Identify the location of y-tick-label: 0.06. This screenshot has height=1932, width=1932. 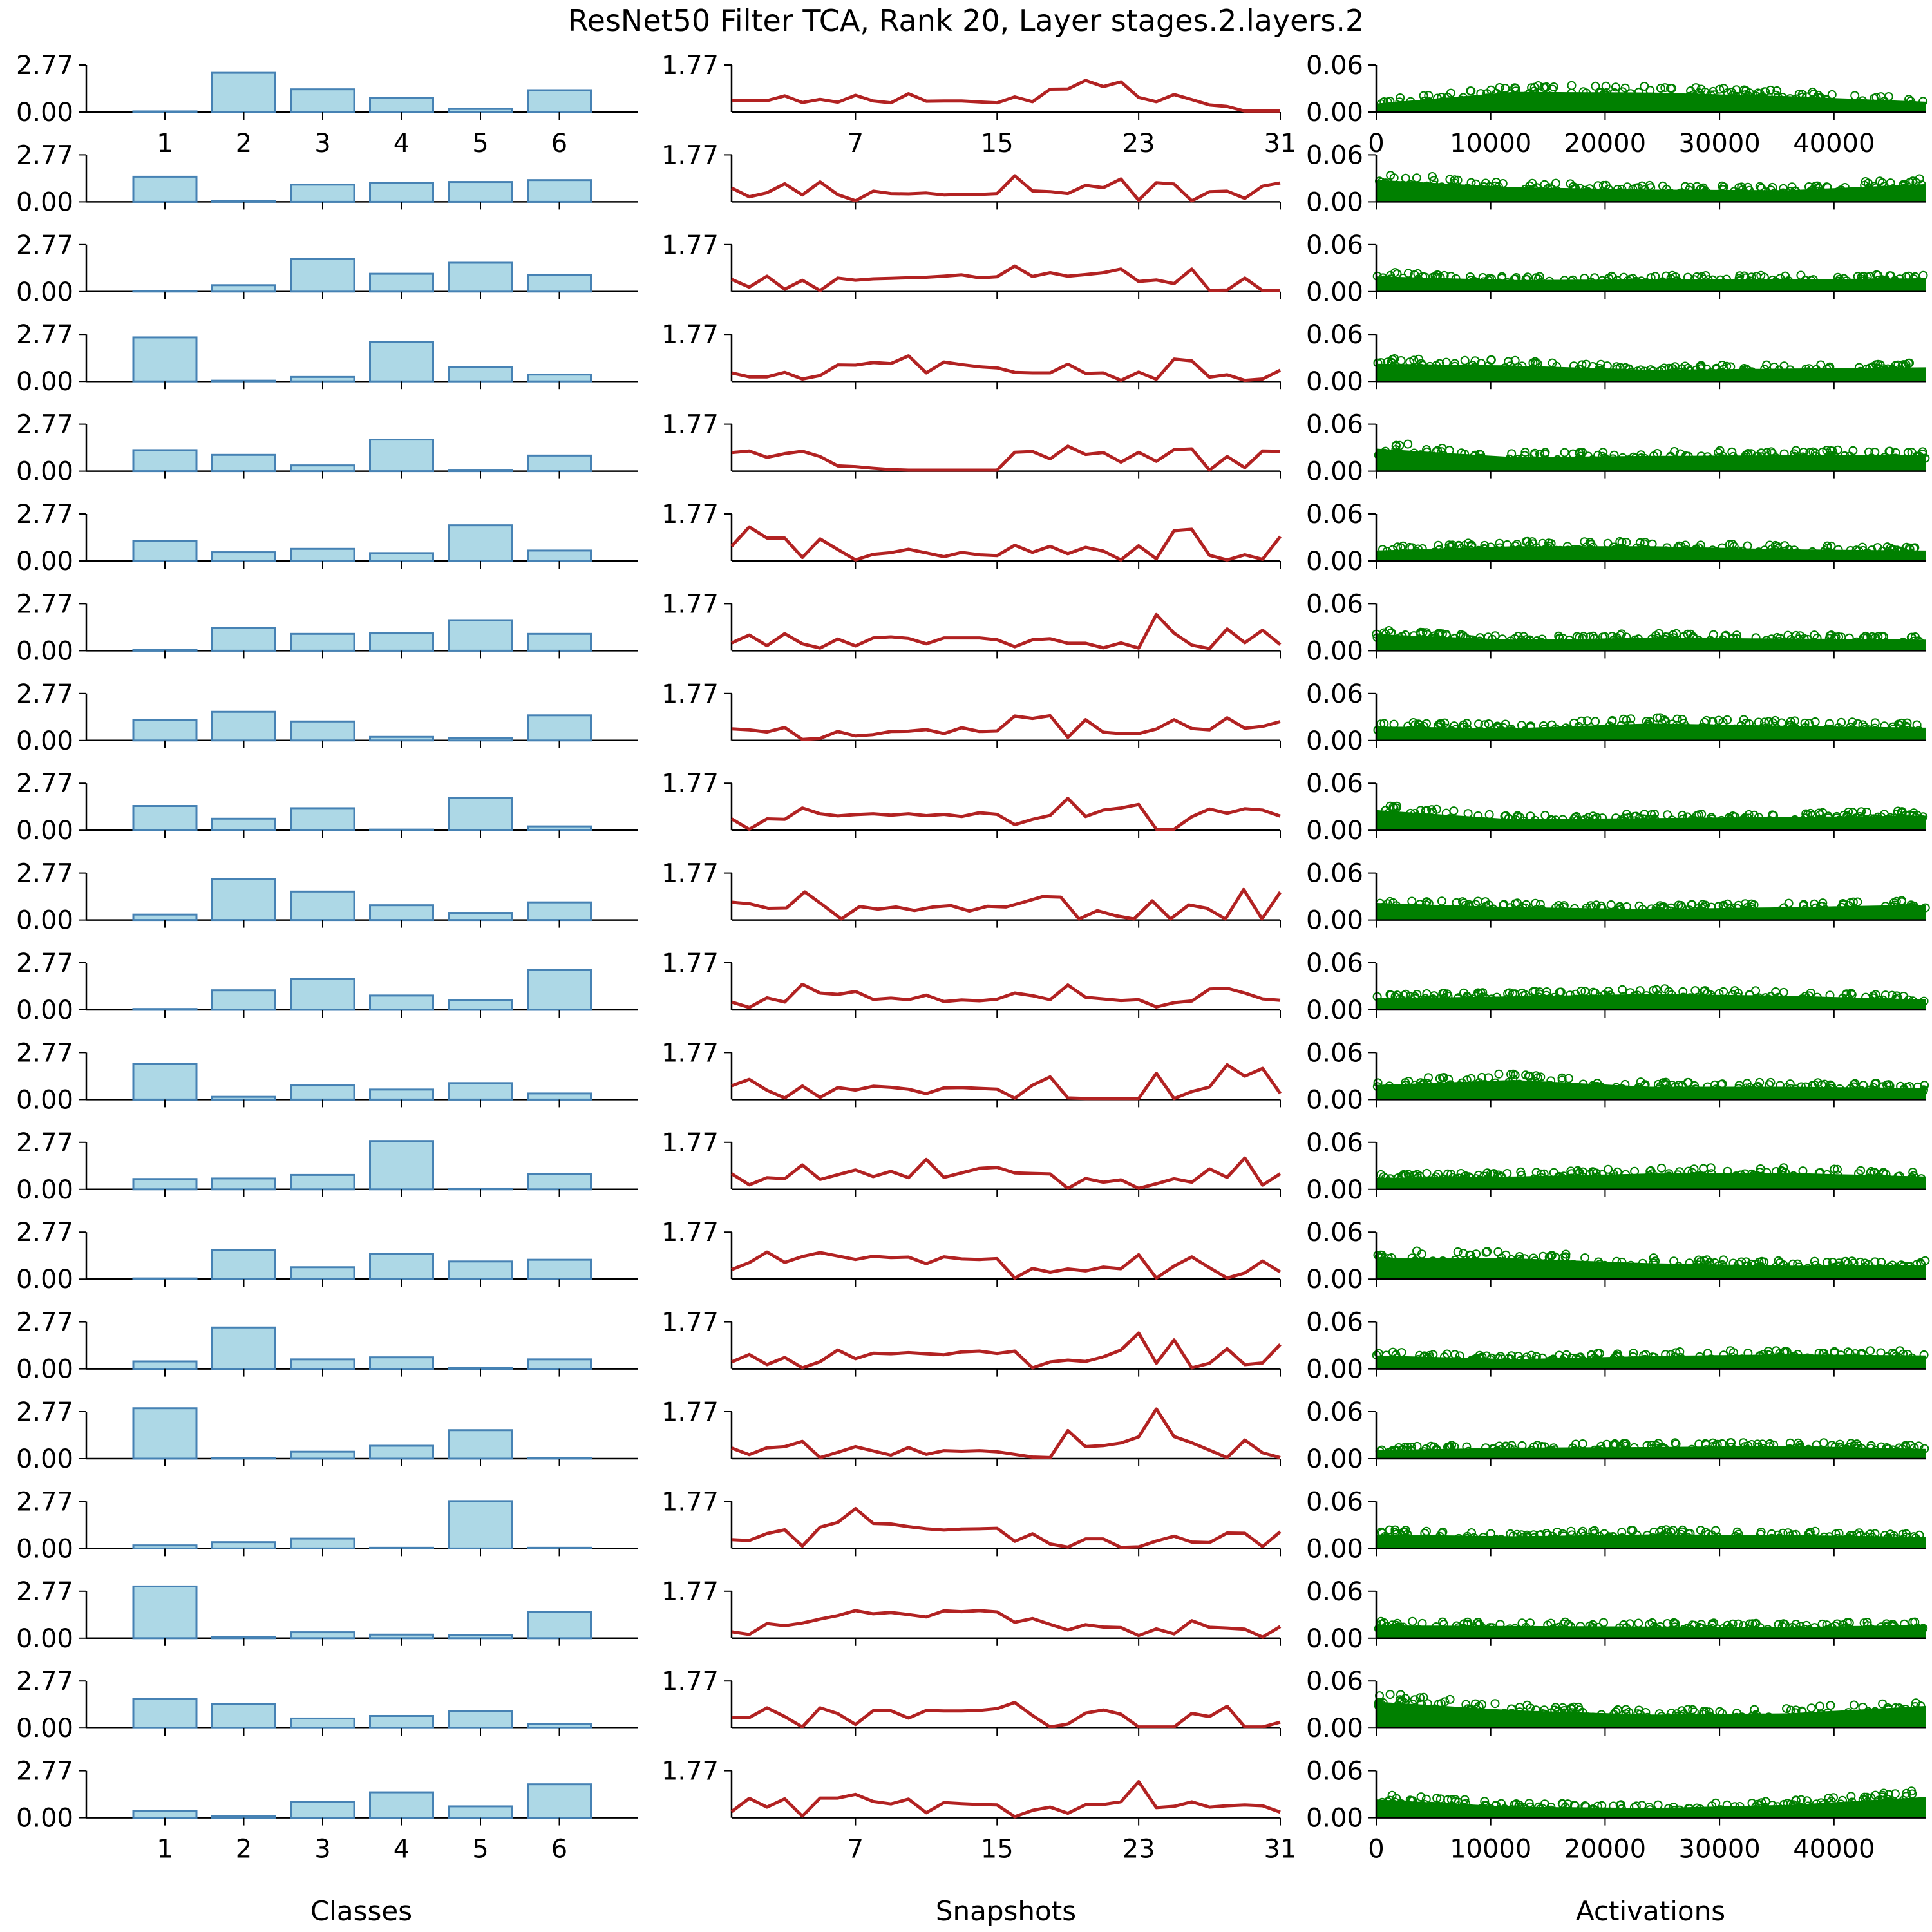
(1335, 964).